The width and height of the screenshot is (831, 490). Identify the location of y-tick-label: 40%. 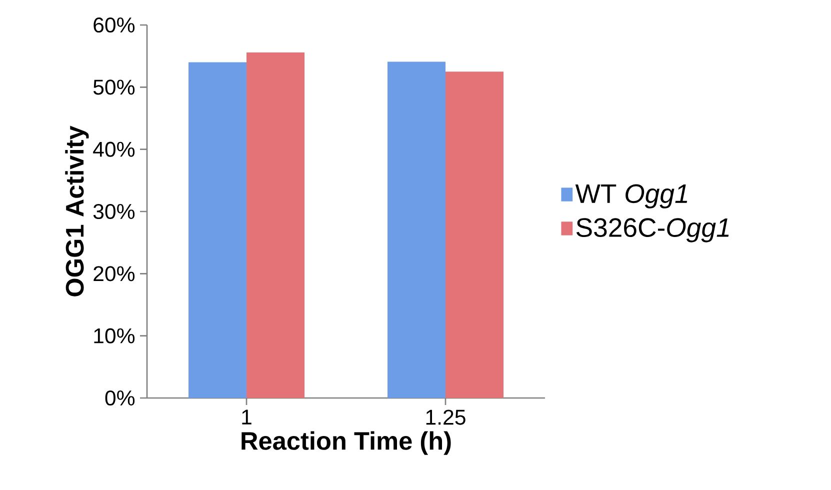
(114, 149).